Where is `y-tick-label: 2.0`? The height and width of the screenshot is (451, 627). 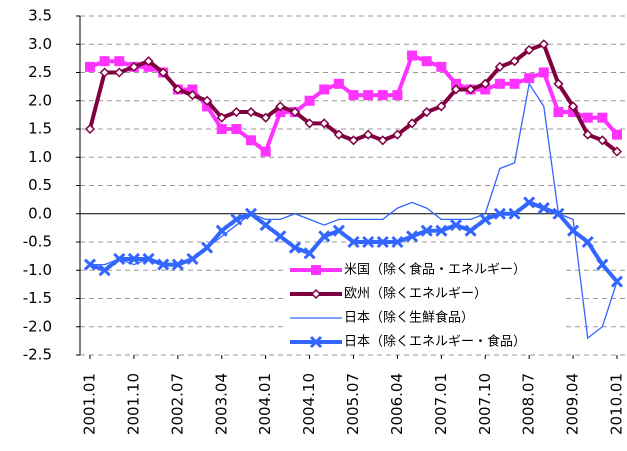 y-tick-label: 2.0 is located at coordinates (40, 100).